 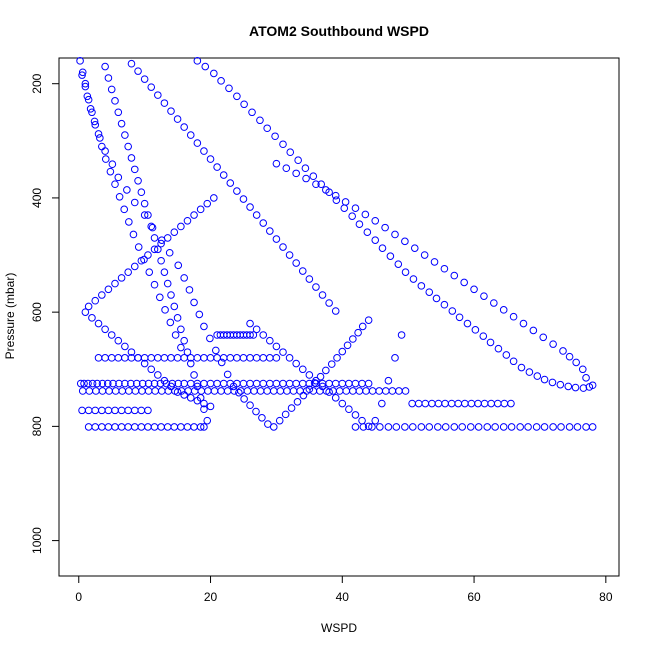 I want to click on y-tick-label-3: 800, so click(x=37, y=426).